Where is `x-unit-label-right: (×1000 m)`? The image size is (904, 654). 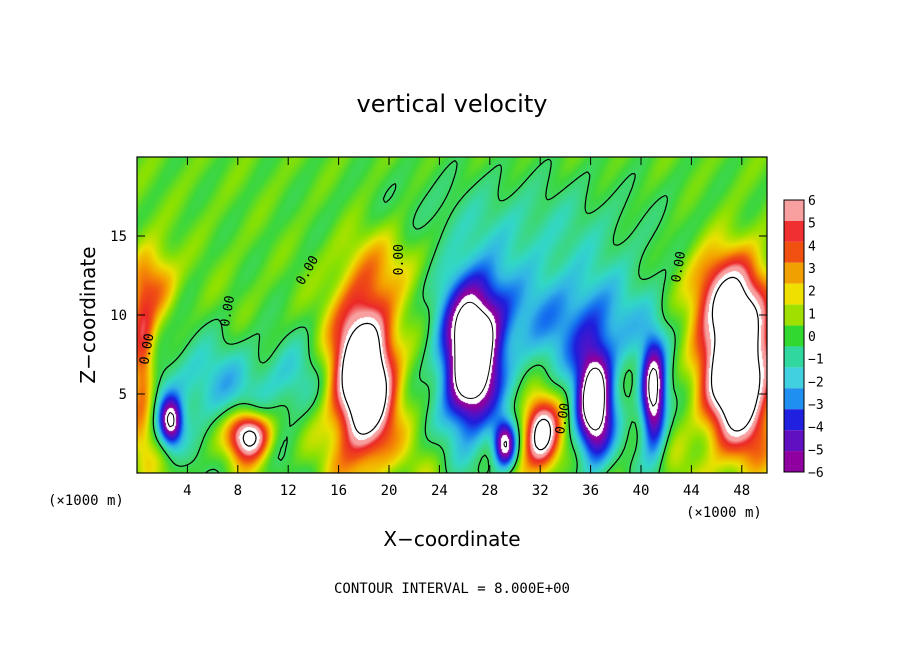 x-unit-label-right: (×1000 m) is located at coordinates (724, 513).